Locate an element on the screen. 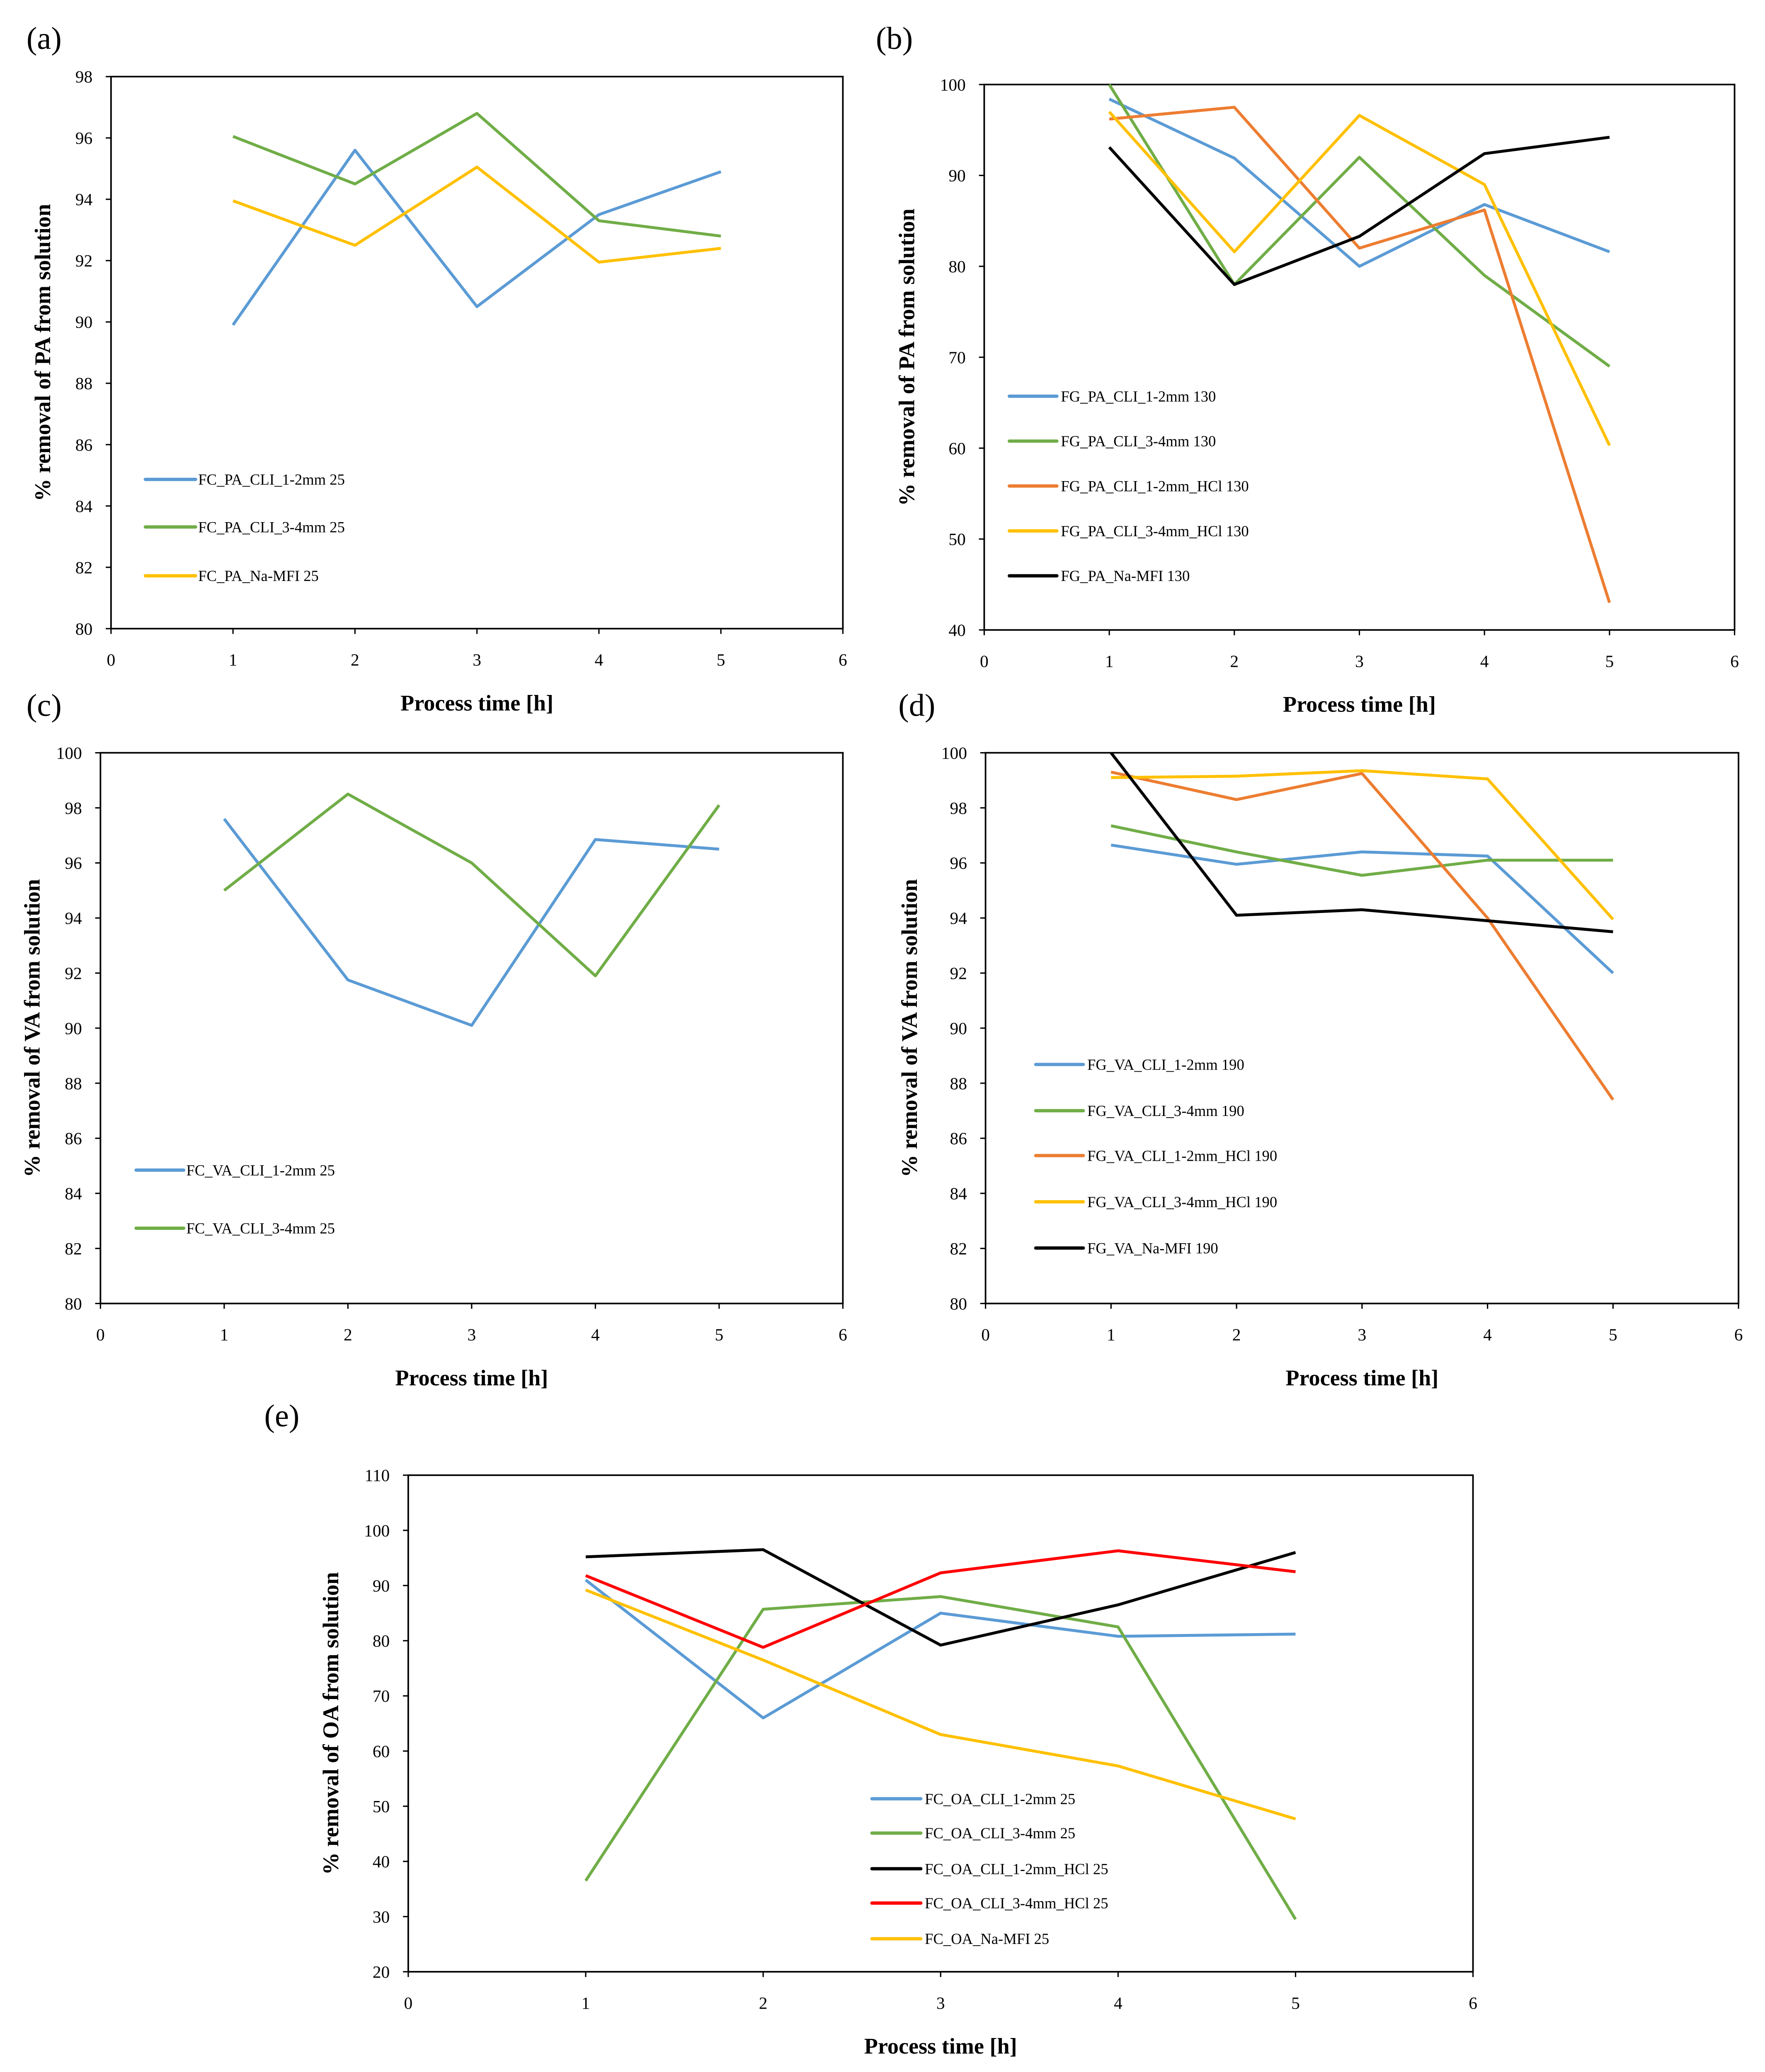  y-tick-label: 50 is located at coordinates (956, 539).